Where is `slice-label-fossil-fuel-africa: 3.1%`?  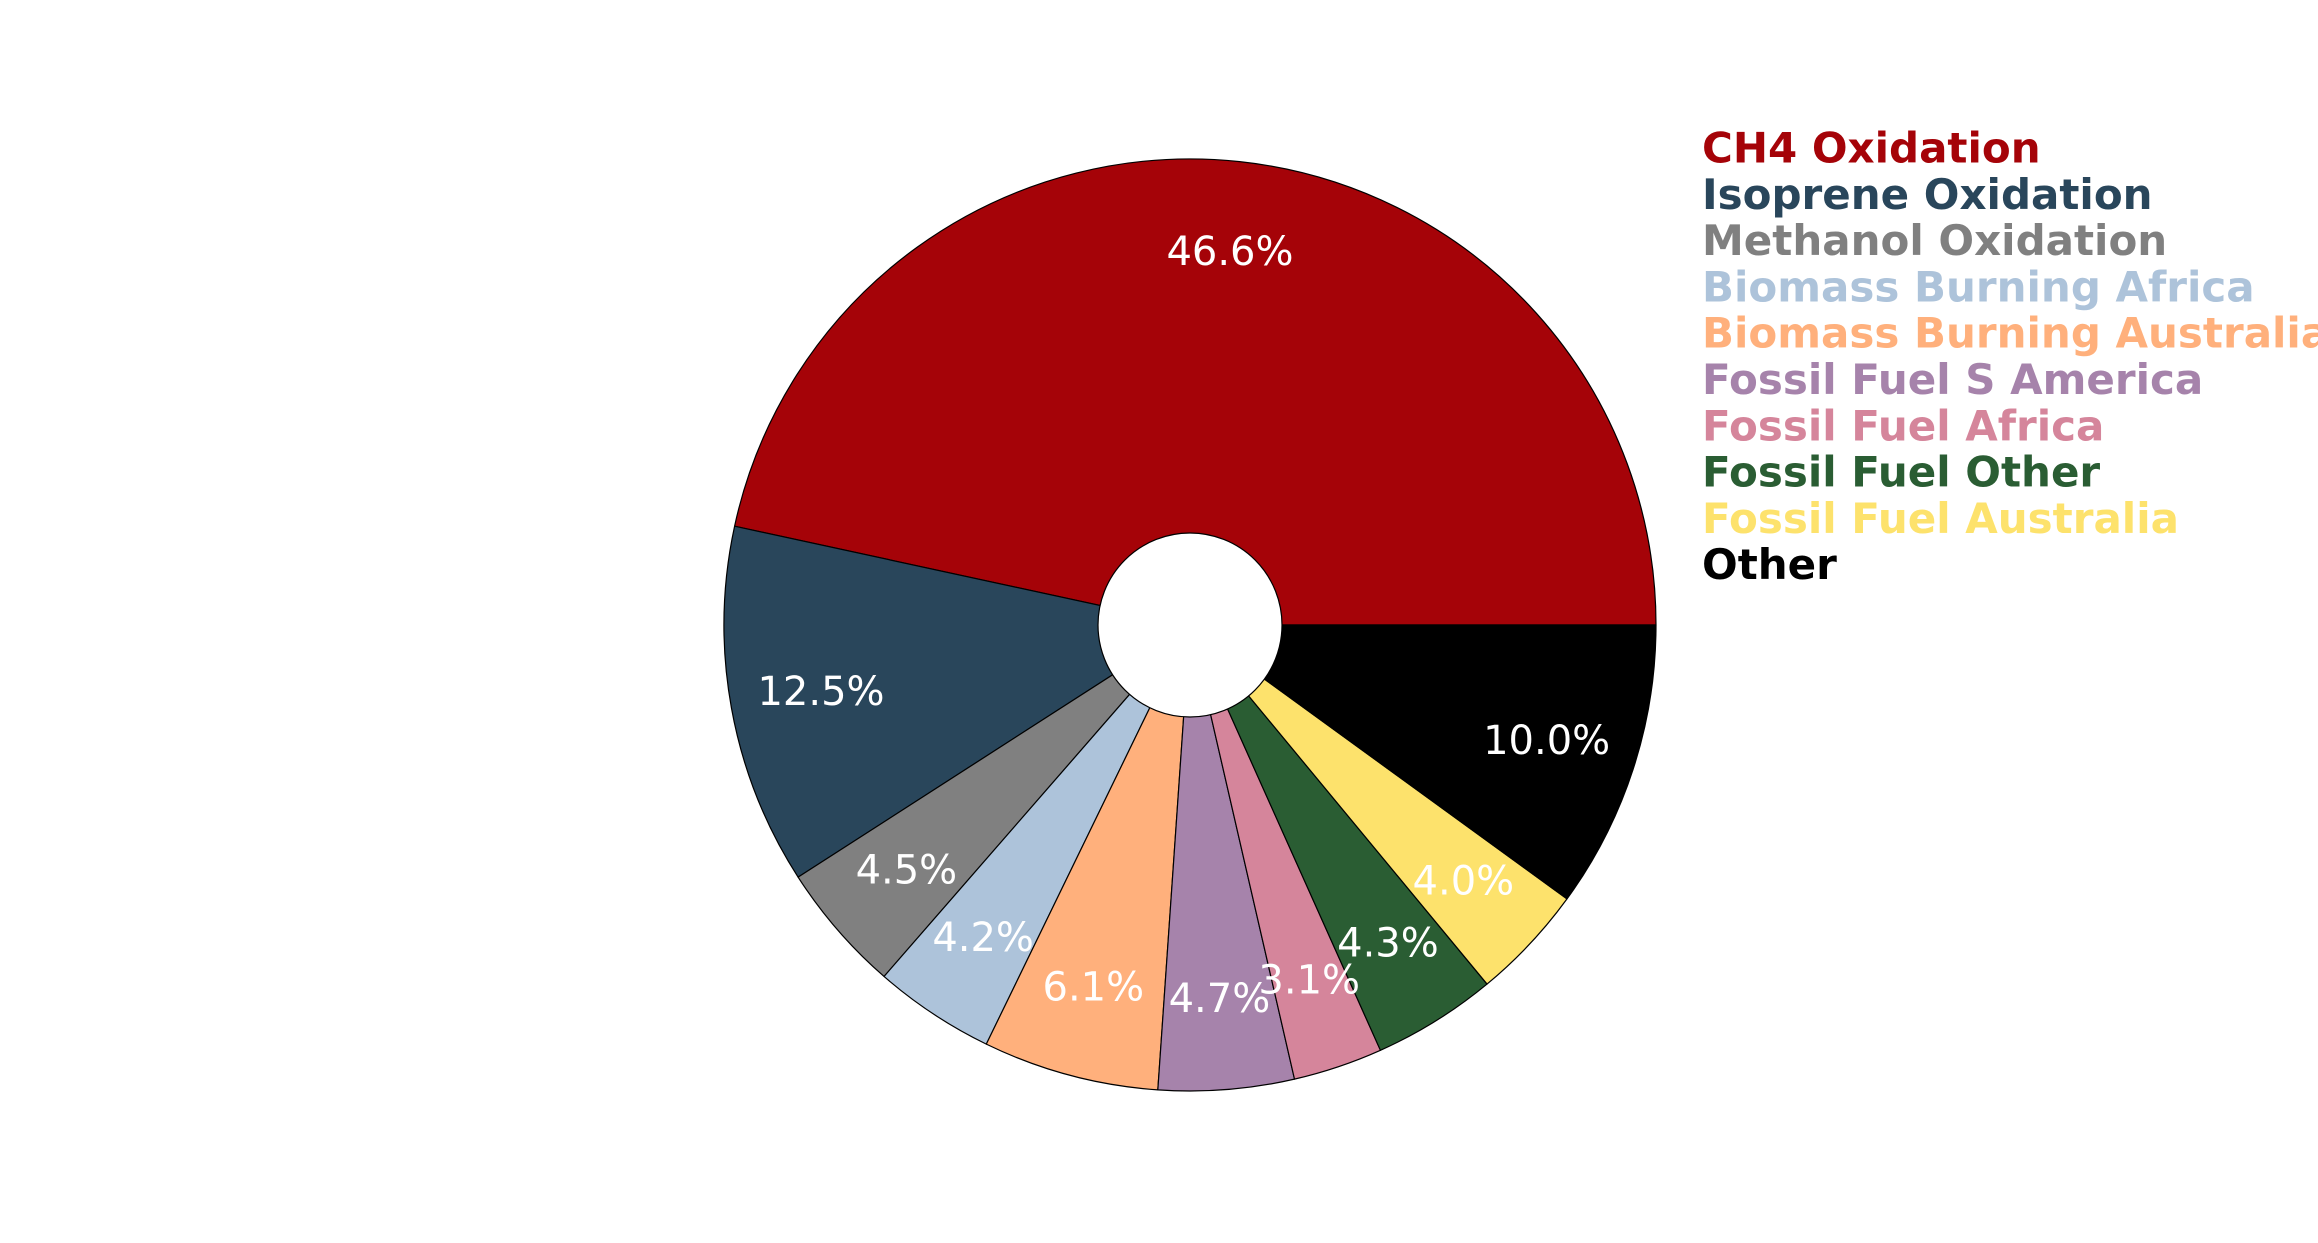
slice-label-fossil-fuel-africa: 3.1% is located at coordinates (1309, 981).